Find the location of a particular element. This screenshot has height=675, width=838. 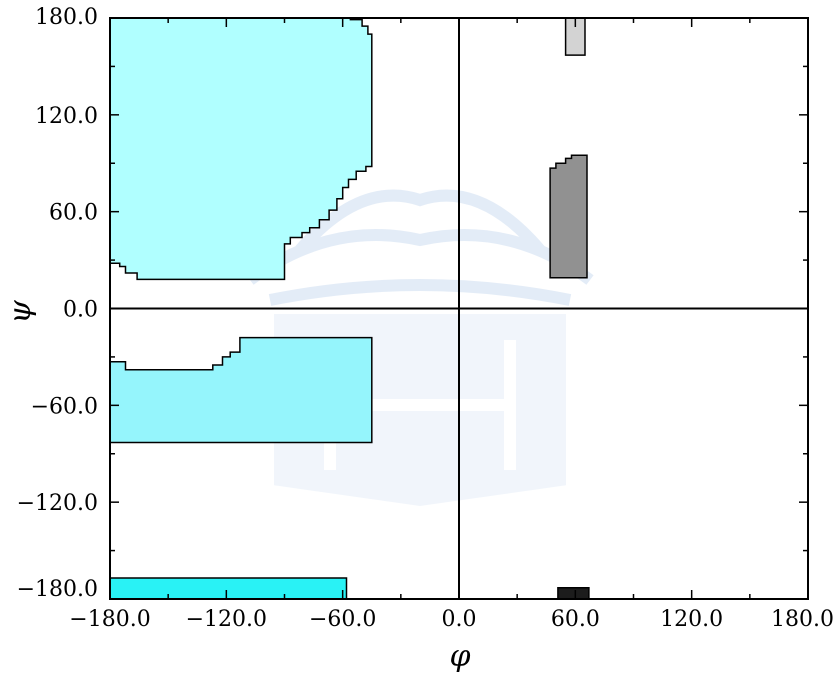

x-tick-label: 180.0 is located at coordinates (802, 619).